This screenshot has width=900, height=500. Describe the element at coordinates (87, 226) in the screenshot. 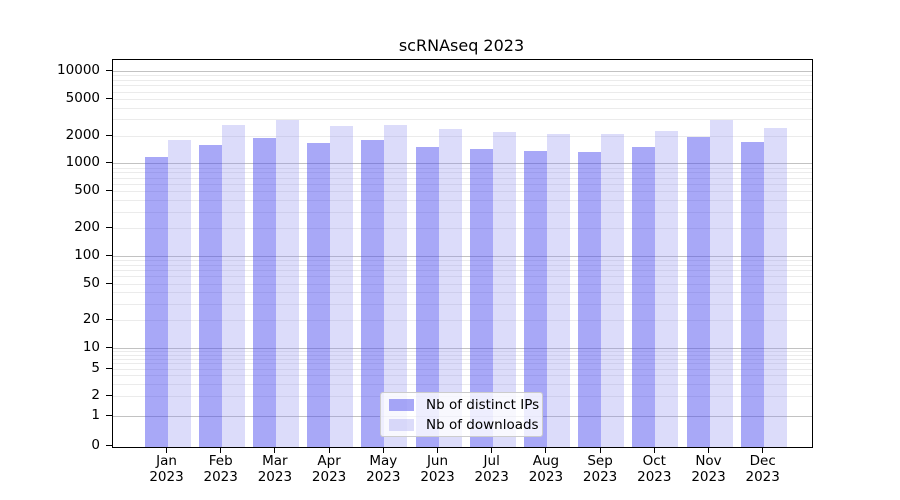

I see `y-tick-label: 200` at that location.